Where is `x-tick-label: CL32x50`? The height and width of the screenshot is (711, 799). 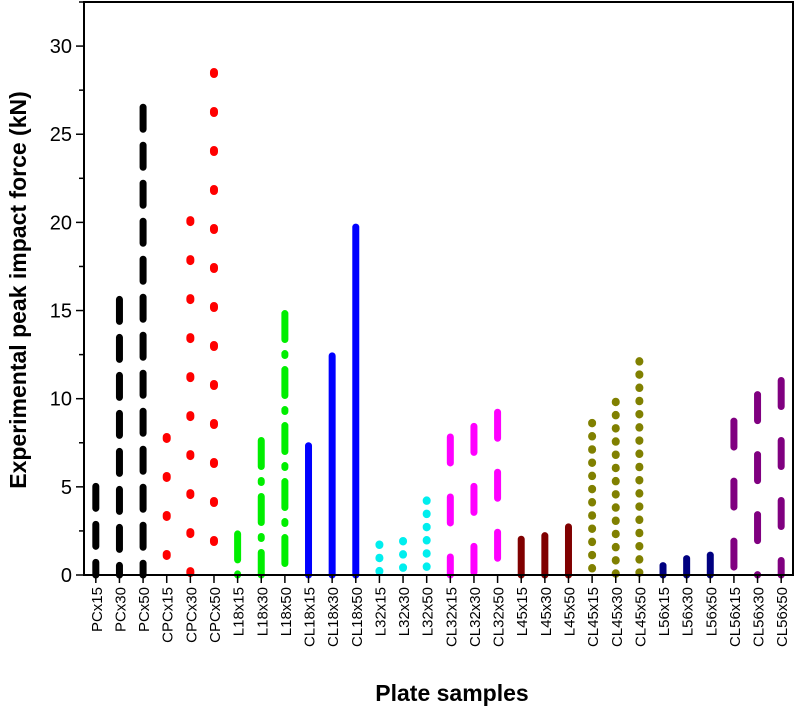
x-tick-label: CL32x50 is located at coordinates (499, 617).